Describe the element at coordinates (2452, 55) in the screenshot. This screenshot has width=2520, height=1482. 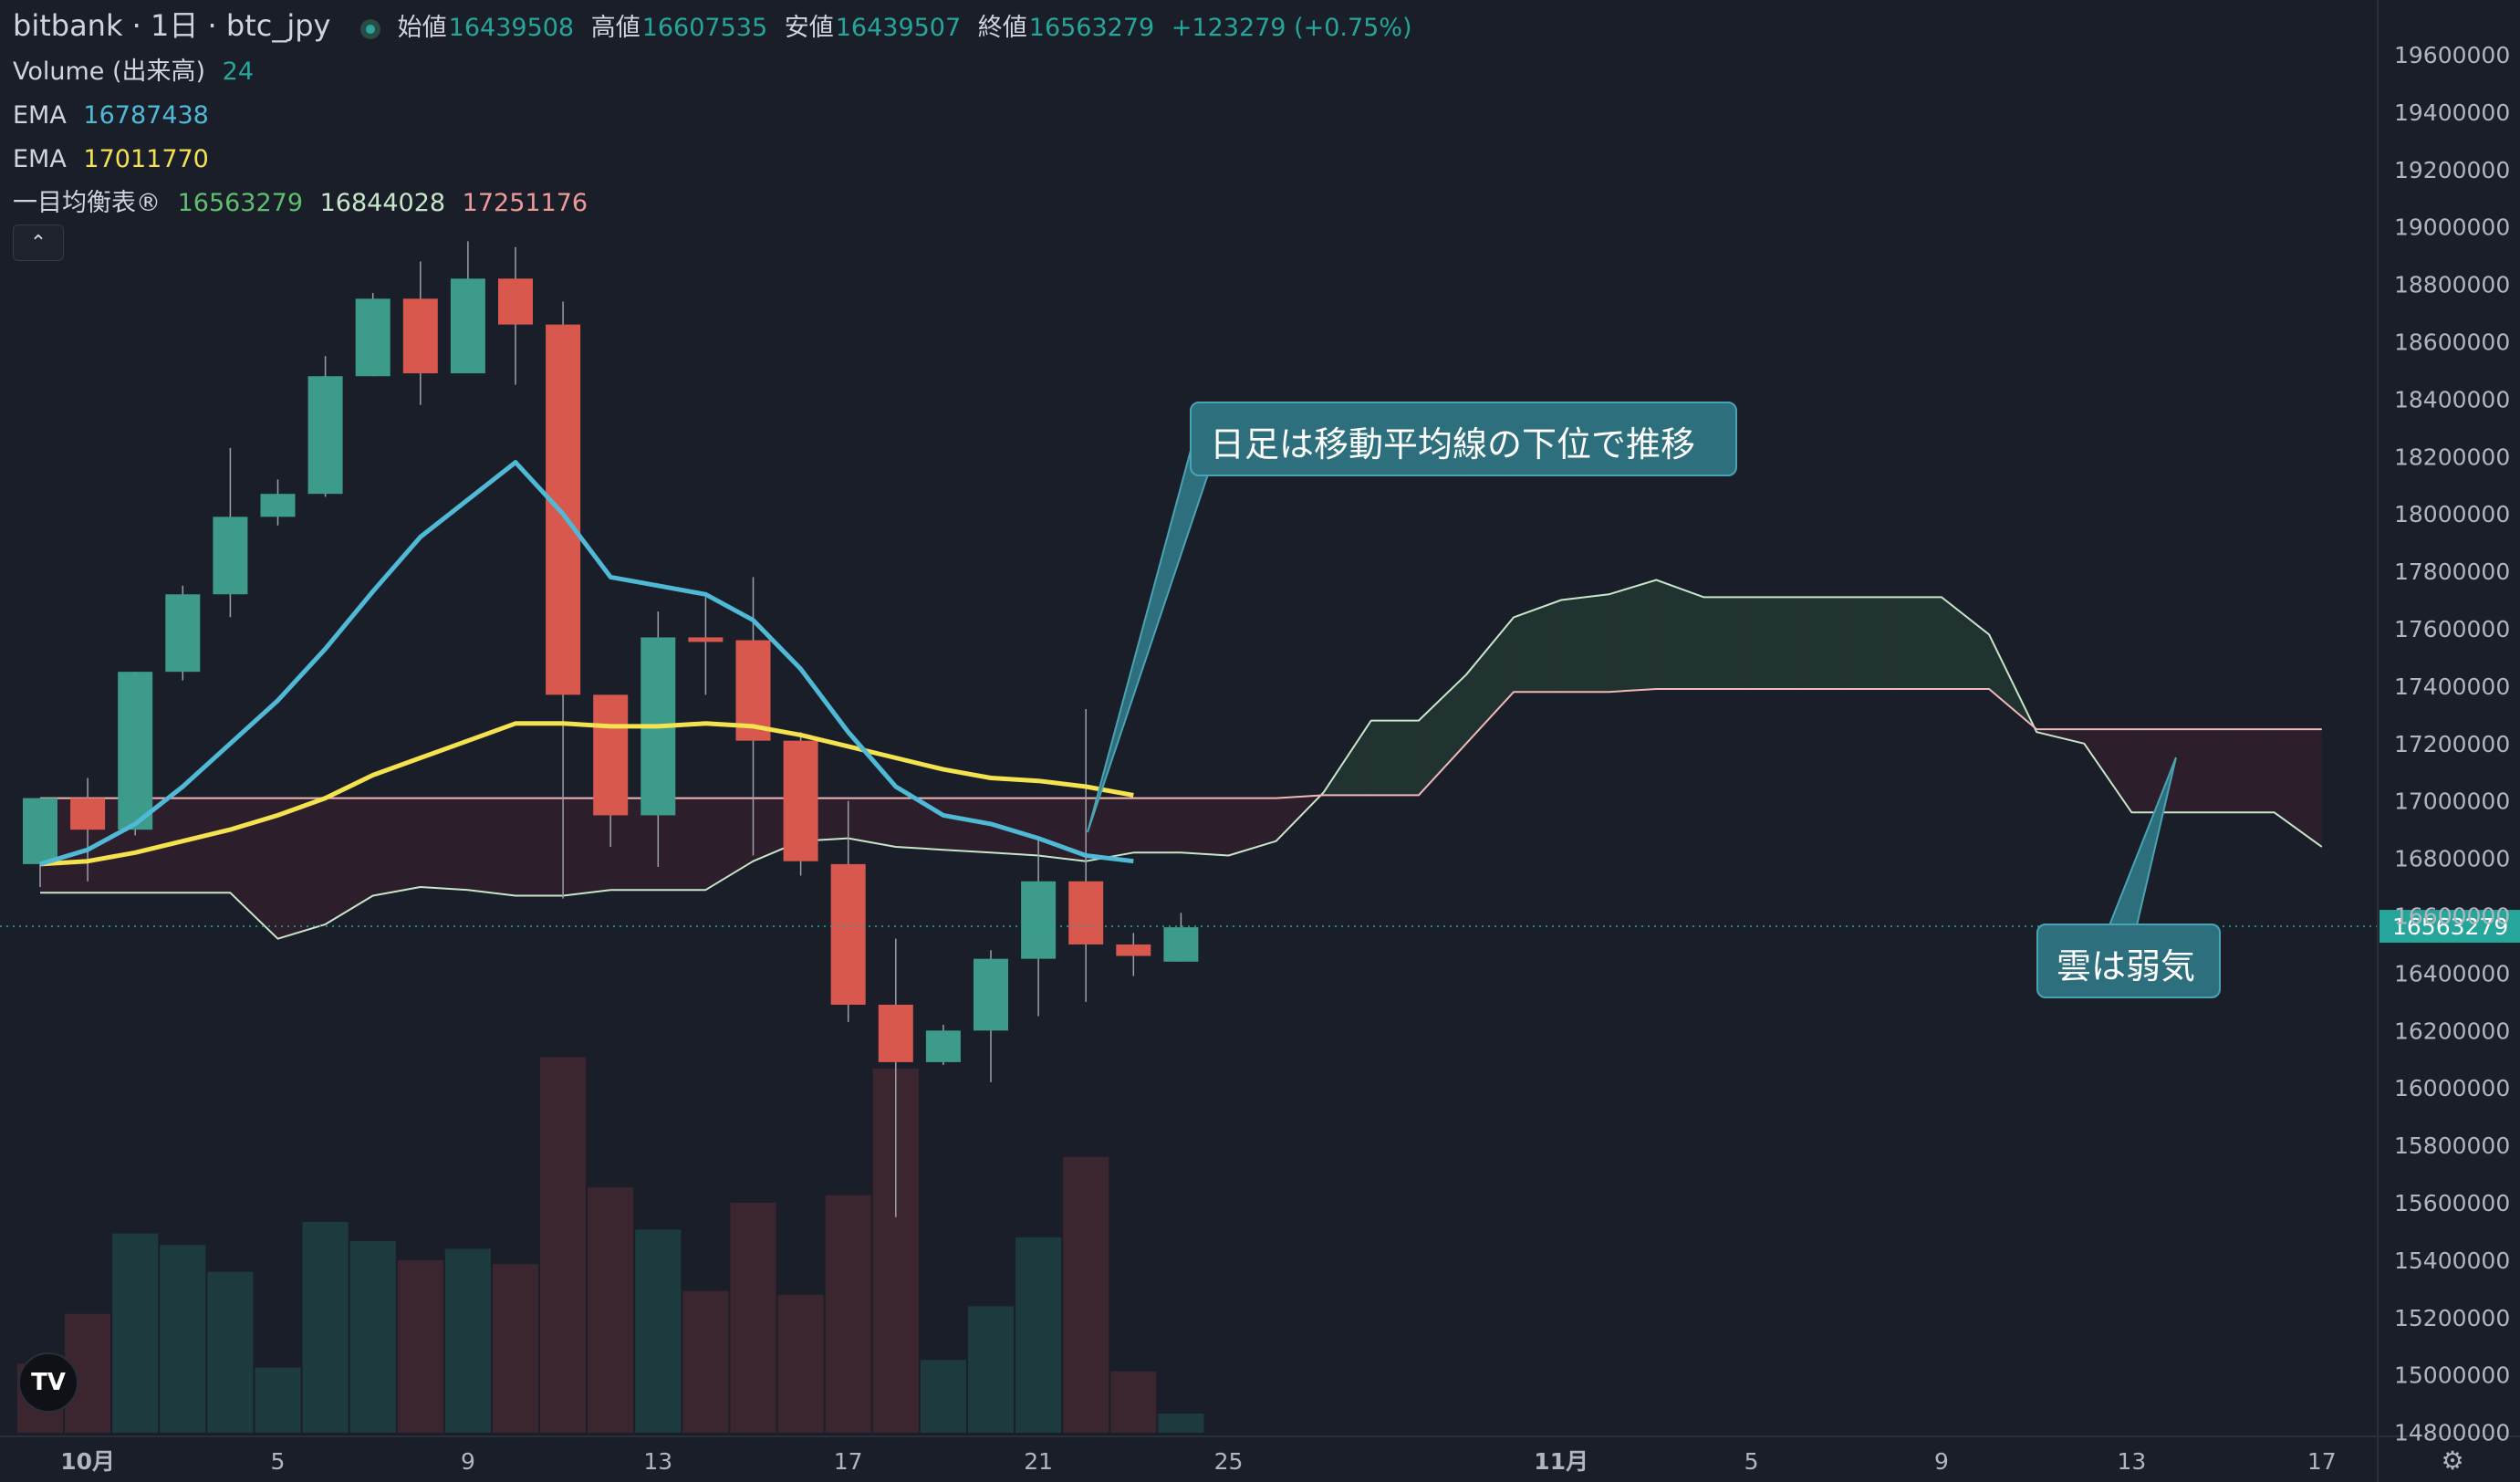
I see `y-axis-tick-label: 19600000` at that location.